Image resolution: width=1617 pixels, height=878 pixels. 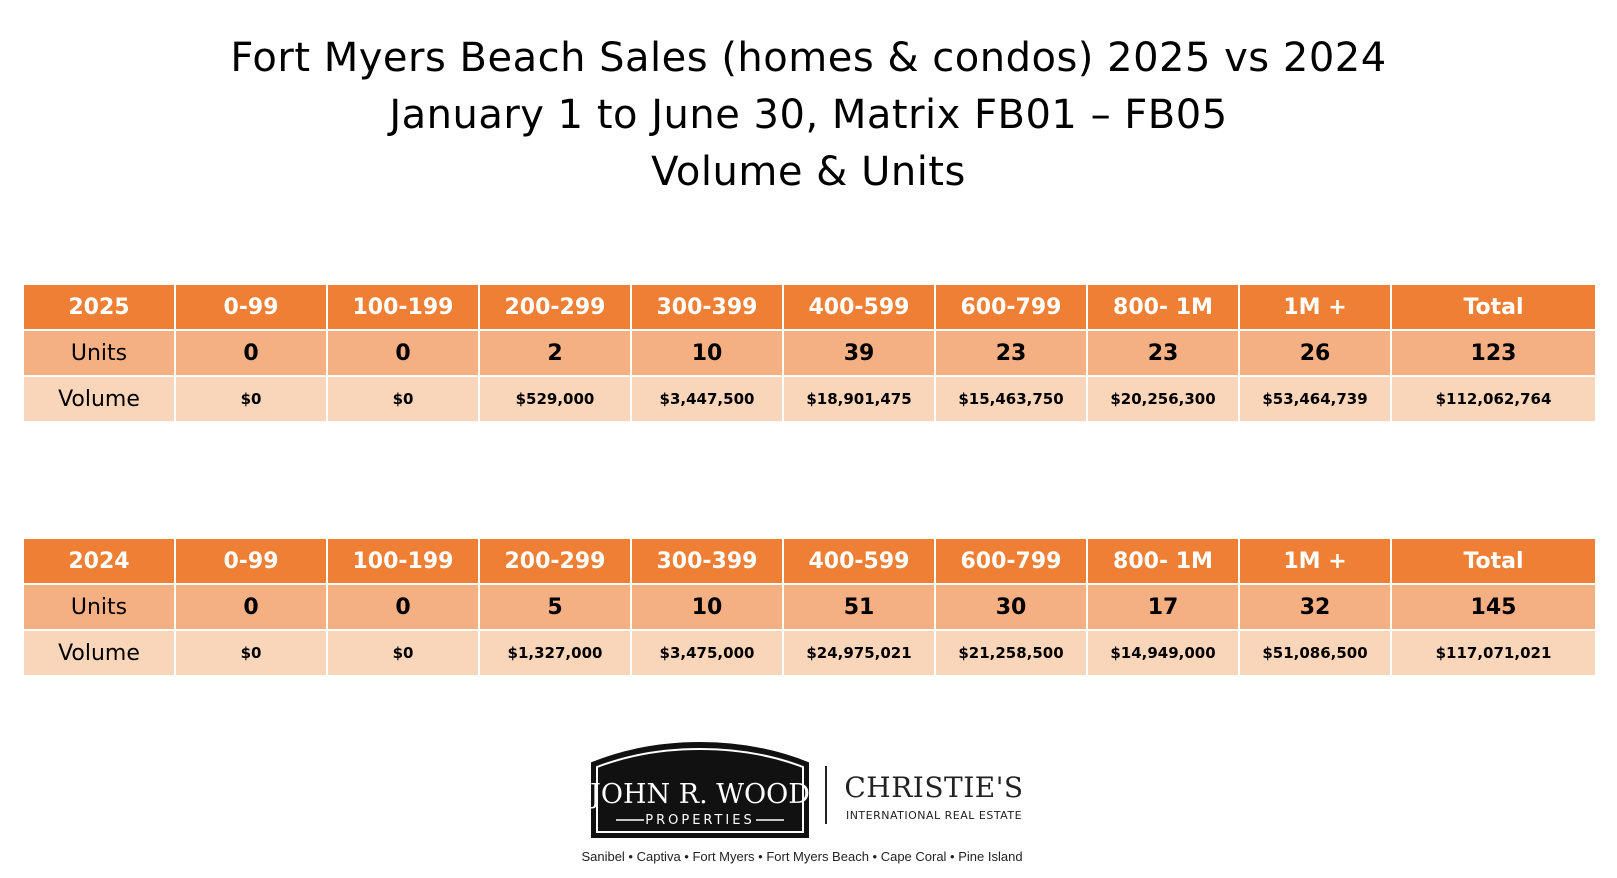 I want to click on units-row: Units 0 0 5 10 51 30 17 32 145, so click(x=809, y=607).